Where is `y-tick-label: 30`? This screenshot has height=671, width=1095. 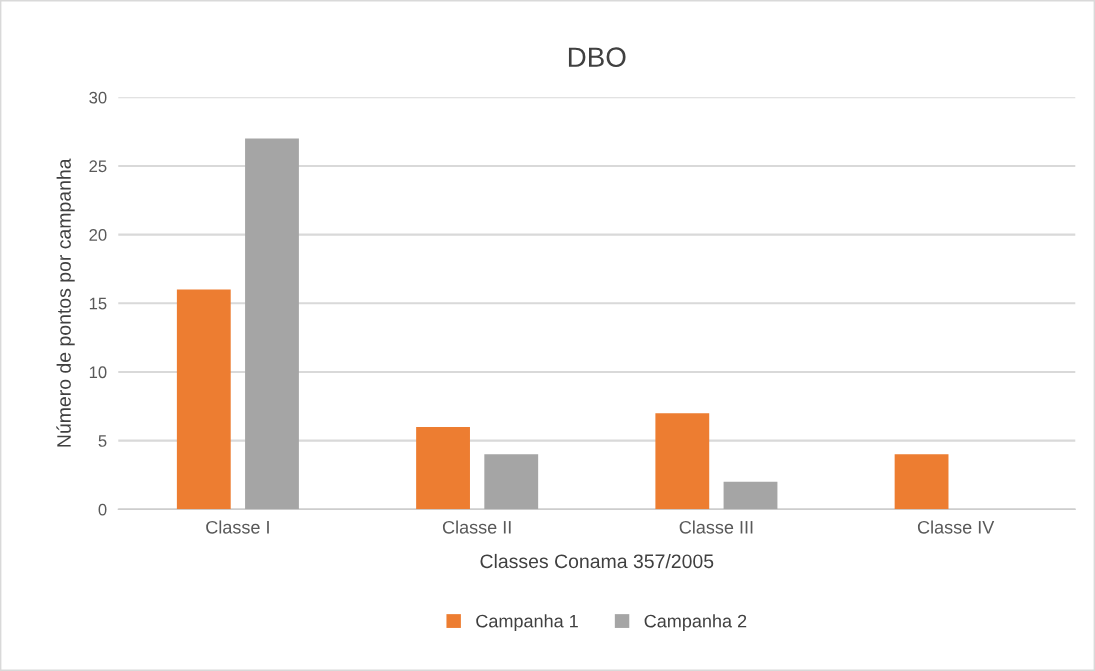
y-tick-label: 30 is located at coordinates (98, 97).